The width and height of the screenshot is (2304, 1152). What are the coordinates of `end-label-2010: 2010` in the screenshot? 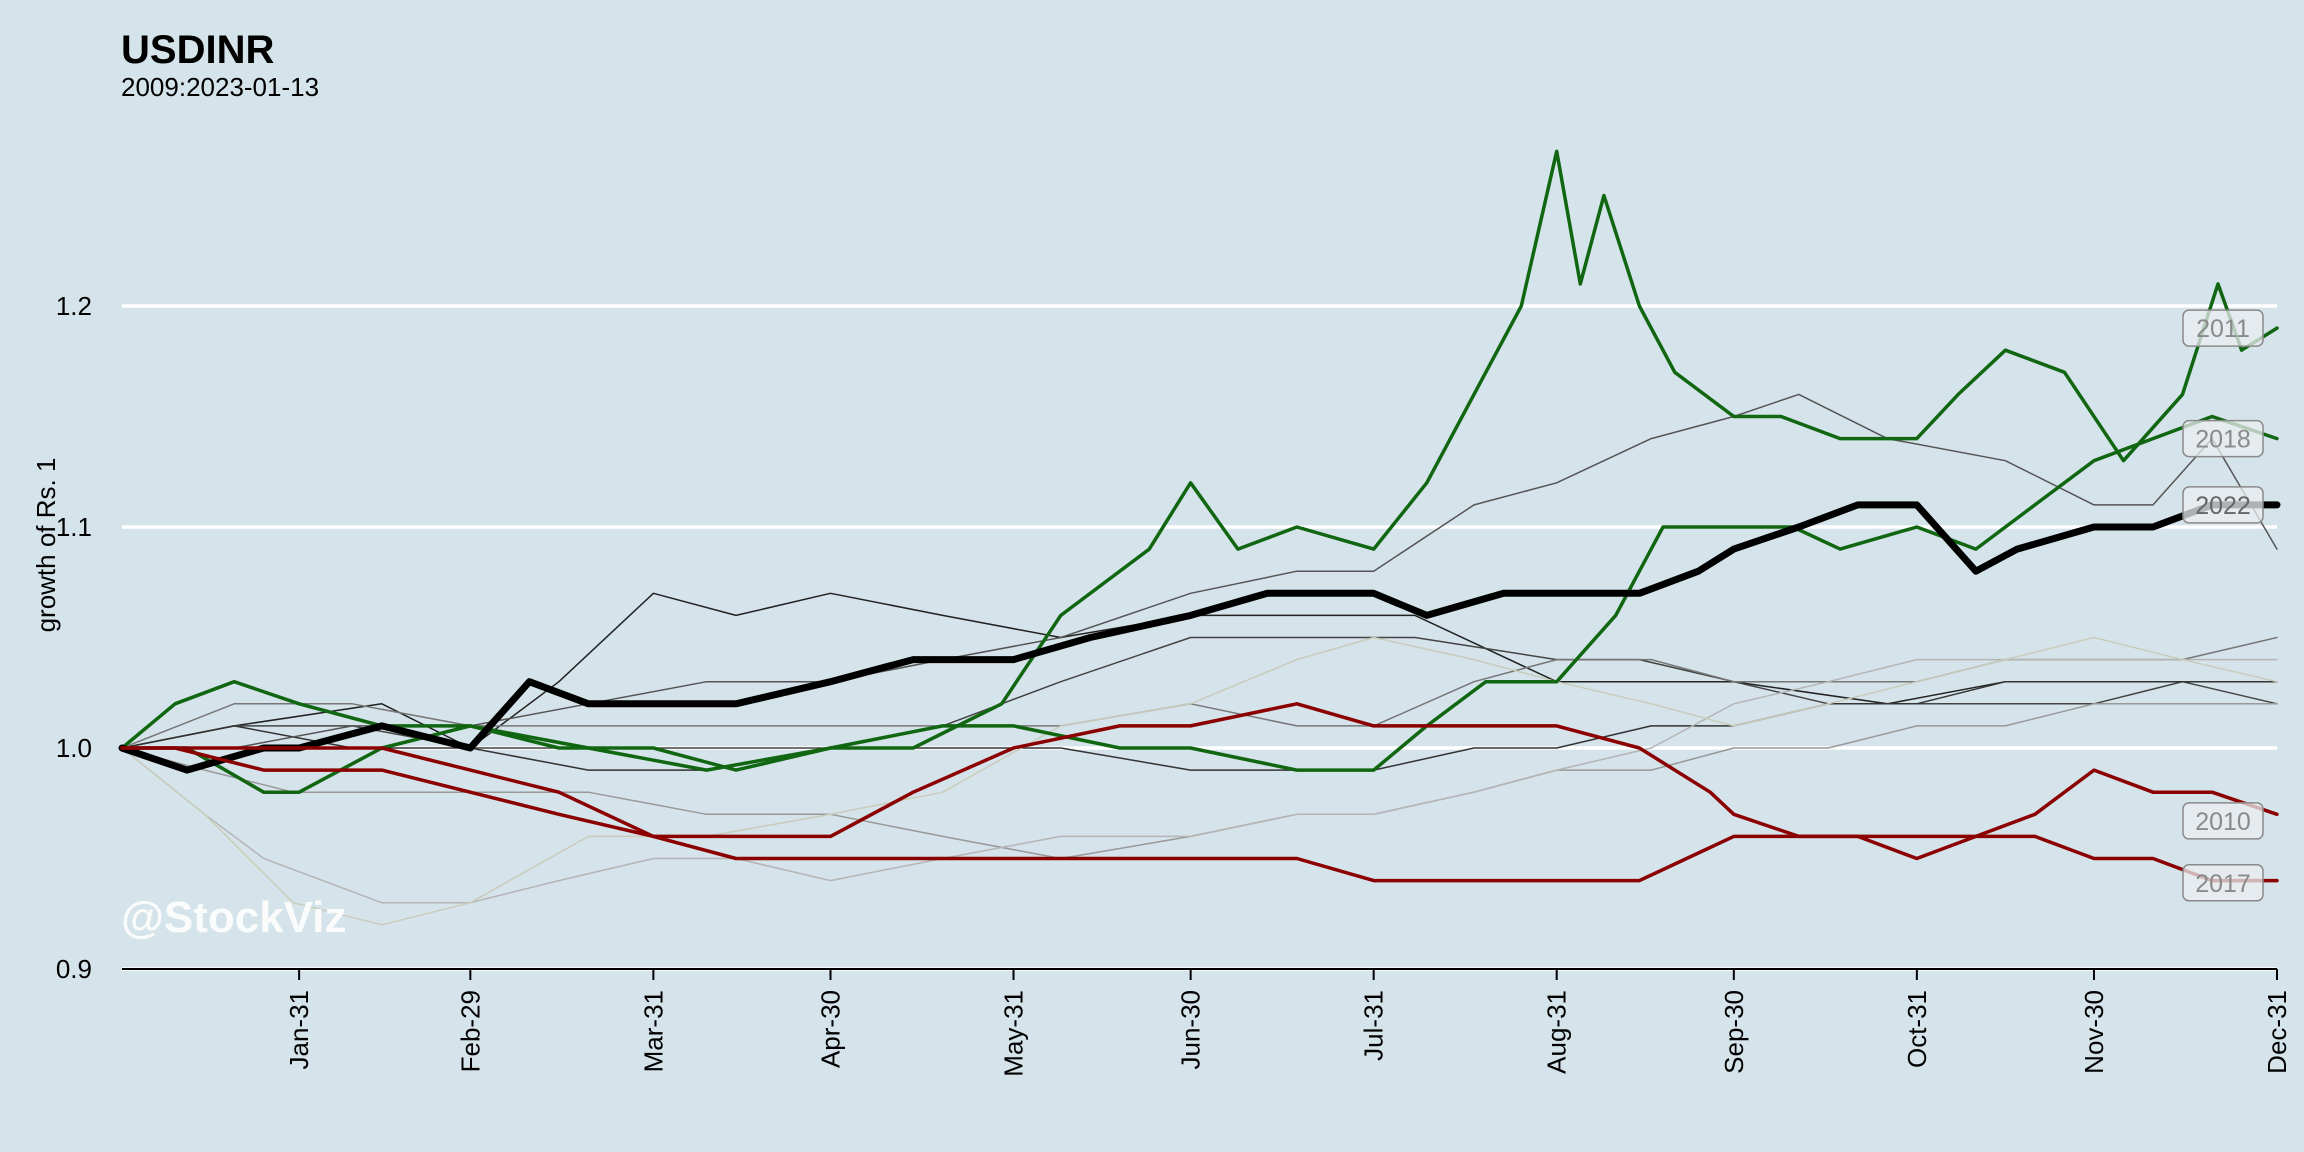 It's located at (2223, 821).